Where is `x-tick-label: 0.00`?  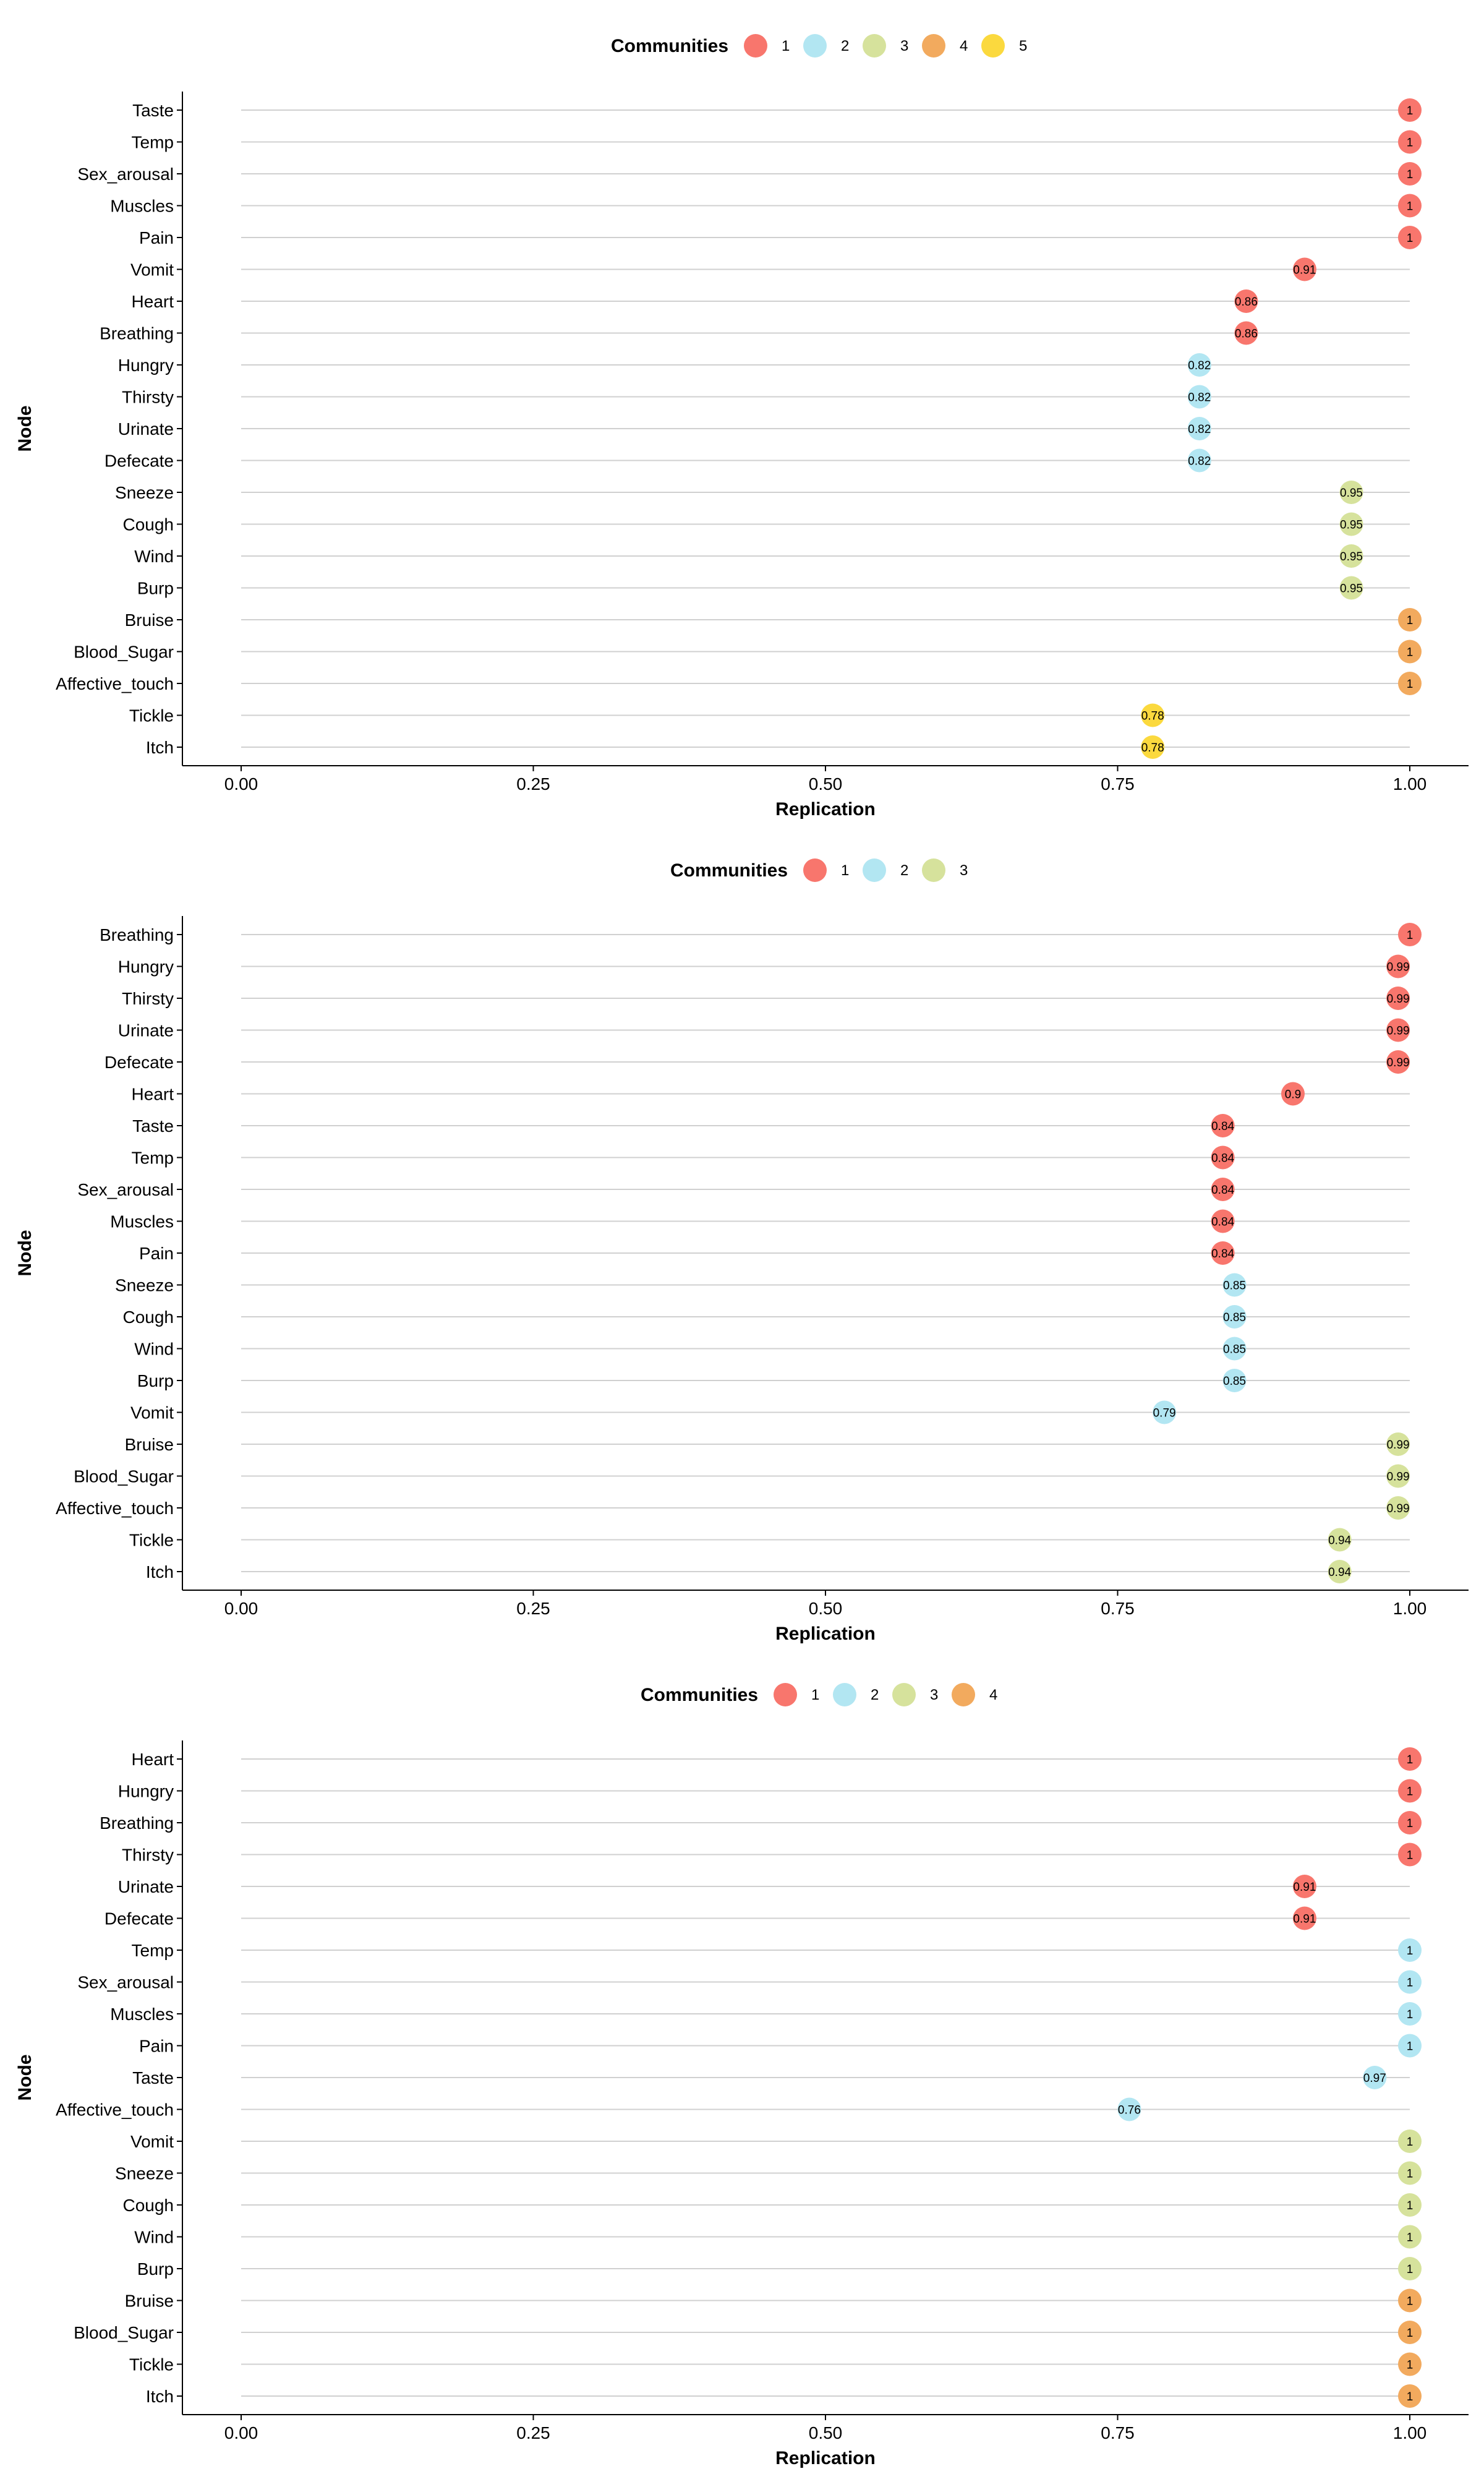 x-tick-label: 0.00 is located at coordinates (241, 2432).